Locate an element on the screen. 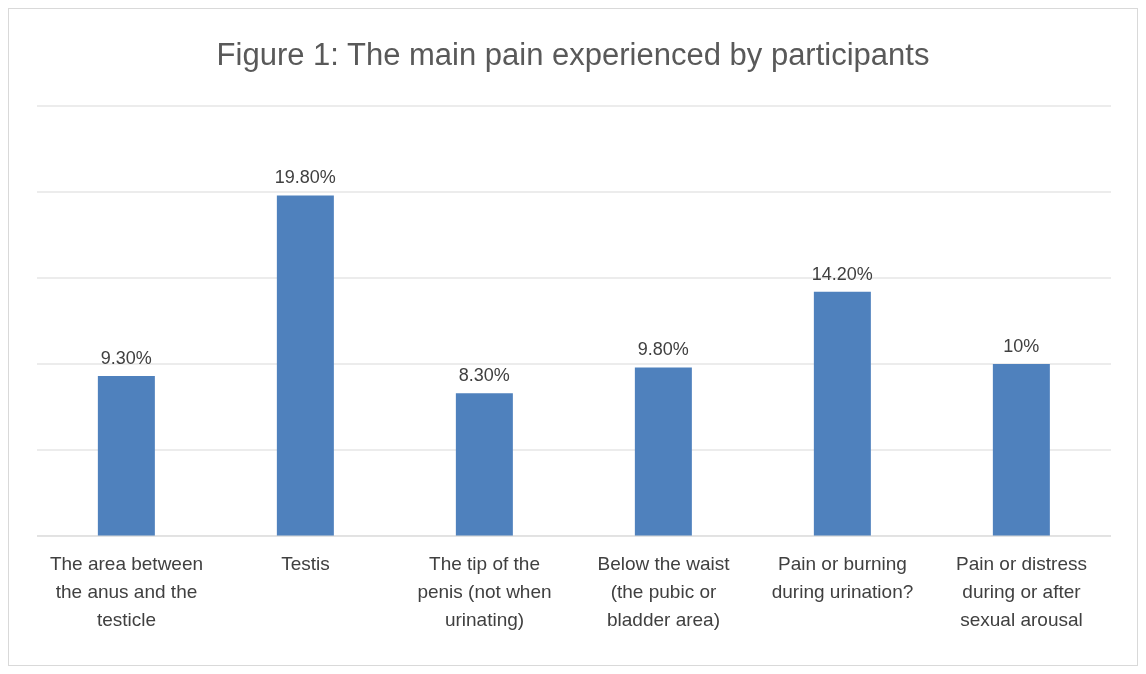  chart-title: Figure 1: The main pain experienced by participants is located at coordinates (573, 55).